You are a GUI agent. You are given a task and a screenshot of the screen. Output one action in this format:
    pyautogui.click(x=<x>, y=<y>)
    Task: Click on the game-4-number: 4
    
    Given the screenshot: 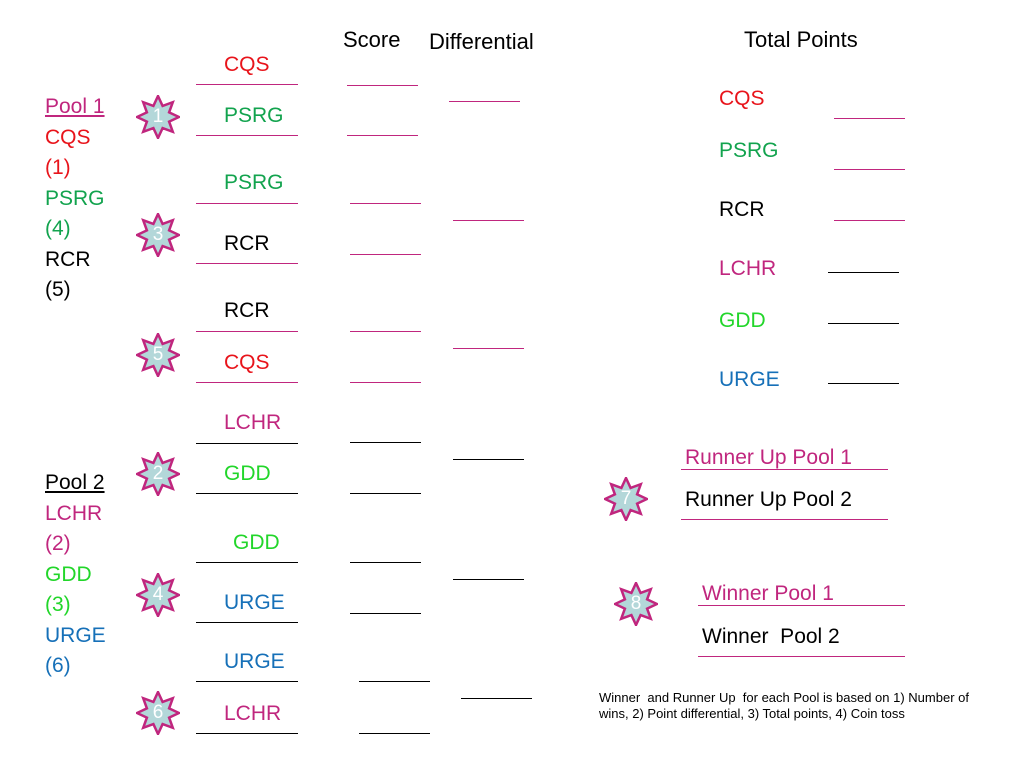 What is the action you would take?
    pyautogui.click(x=158, y=594)
    